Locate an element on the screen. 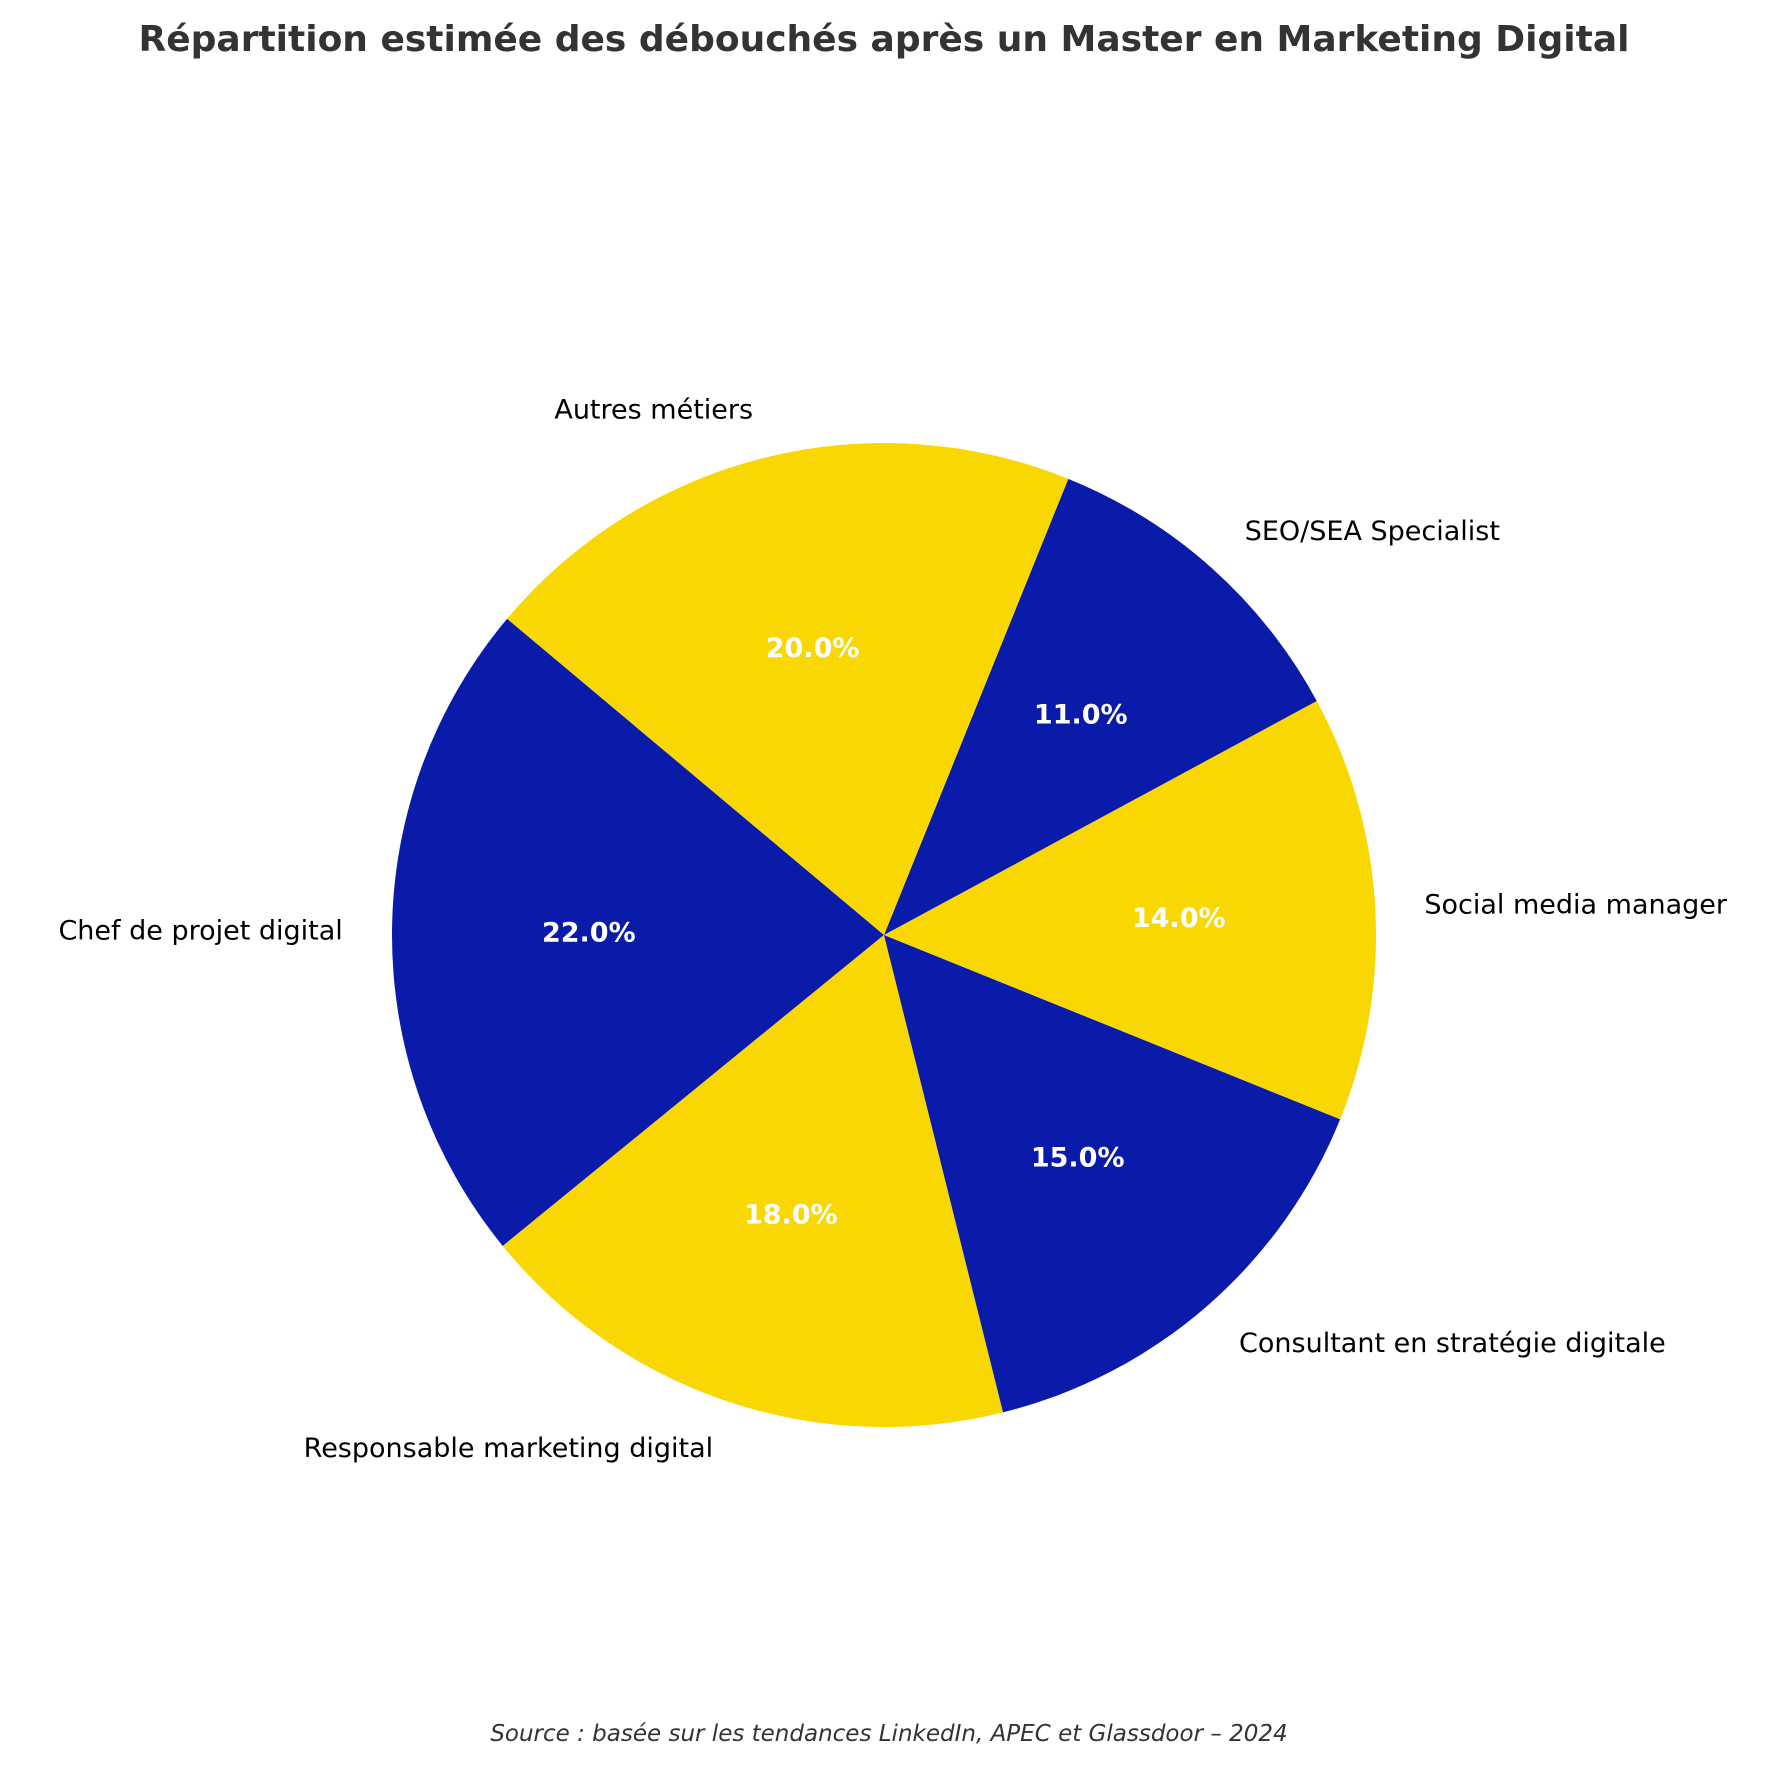  percentage-labels: 22.0% 18.0% 15.0% 14.0% 11.0% 20.0% is located at coordinates (884, 932).